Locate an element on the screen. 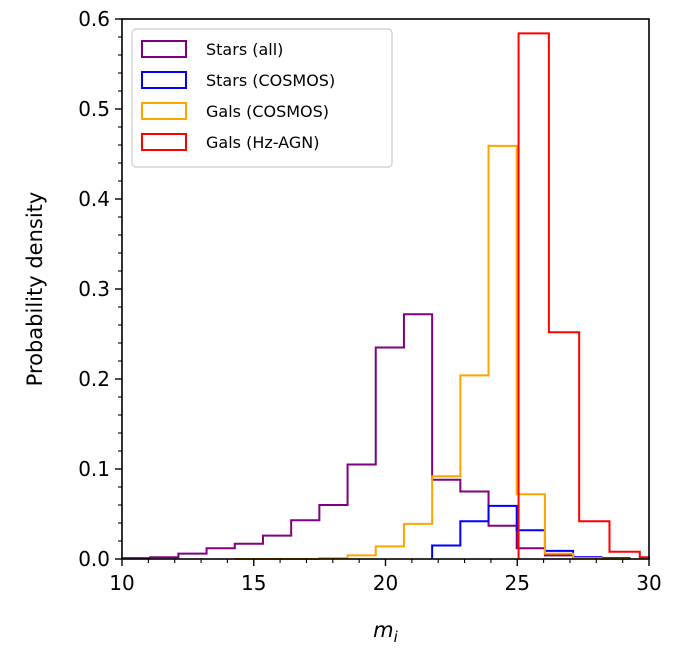  y-axis-label: Probability density is located at coordinates (35, 289).